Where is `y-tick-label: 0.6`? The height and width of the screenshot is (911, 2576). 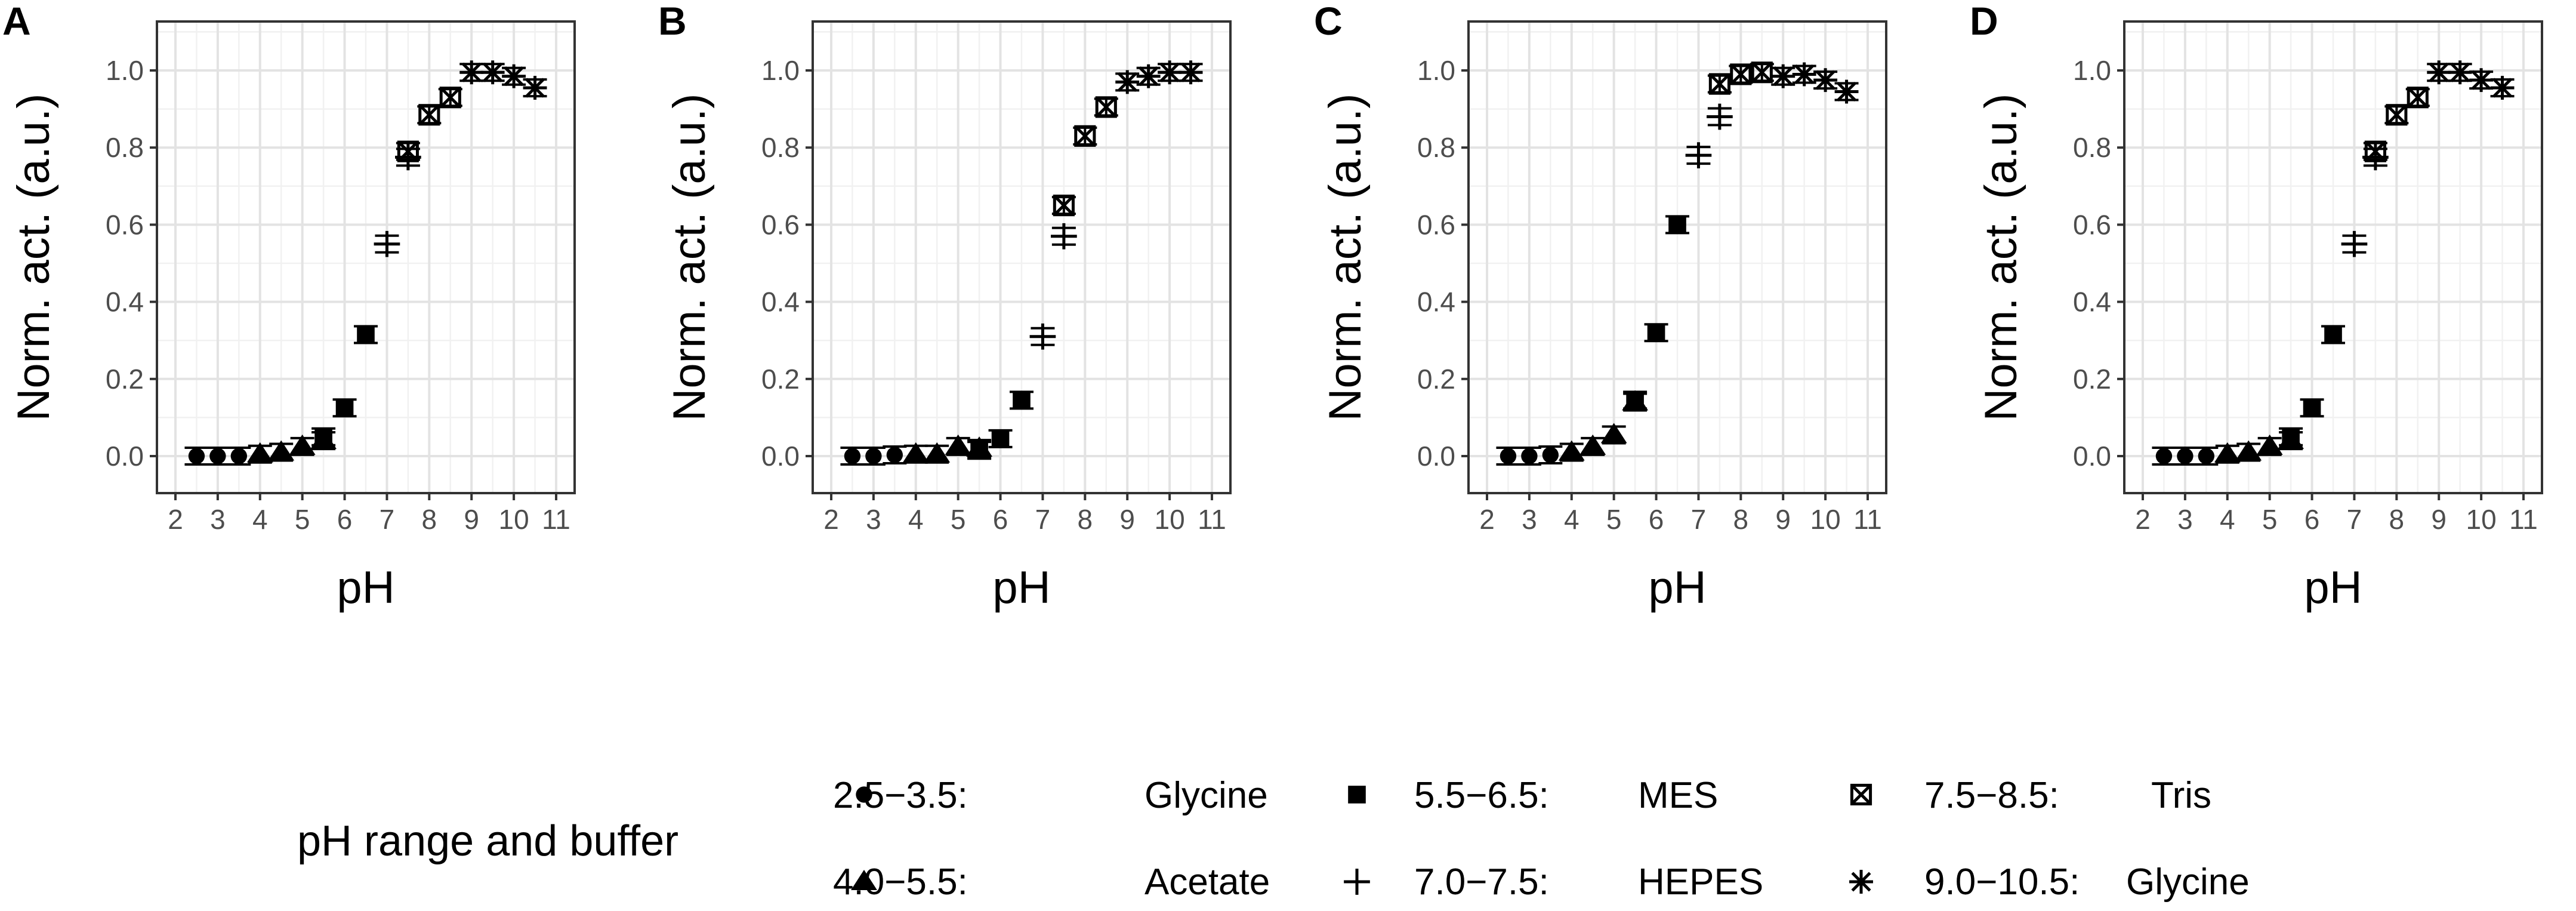 y-tick-label: 0.6 is located at coordinates (2092, 224).